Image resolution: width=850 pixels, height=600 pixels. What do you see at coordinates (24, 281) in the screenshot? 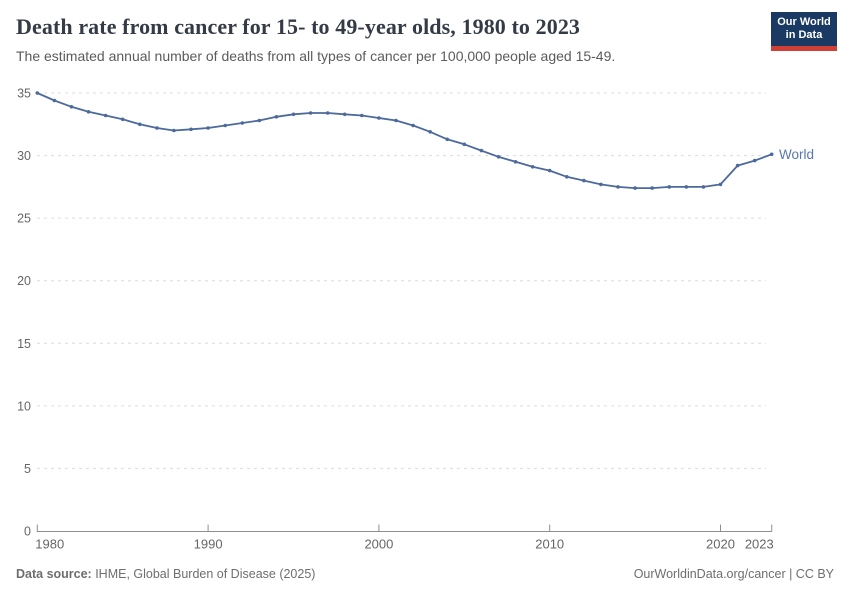
I see `y-tick-label: 20` at bounding box center [24, 281].